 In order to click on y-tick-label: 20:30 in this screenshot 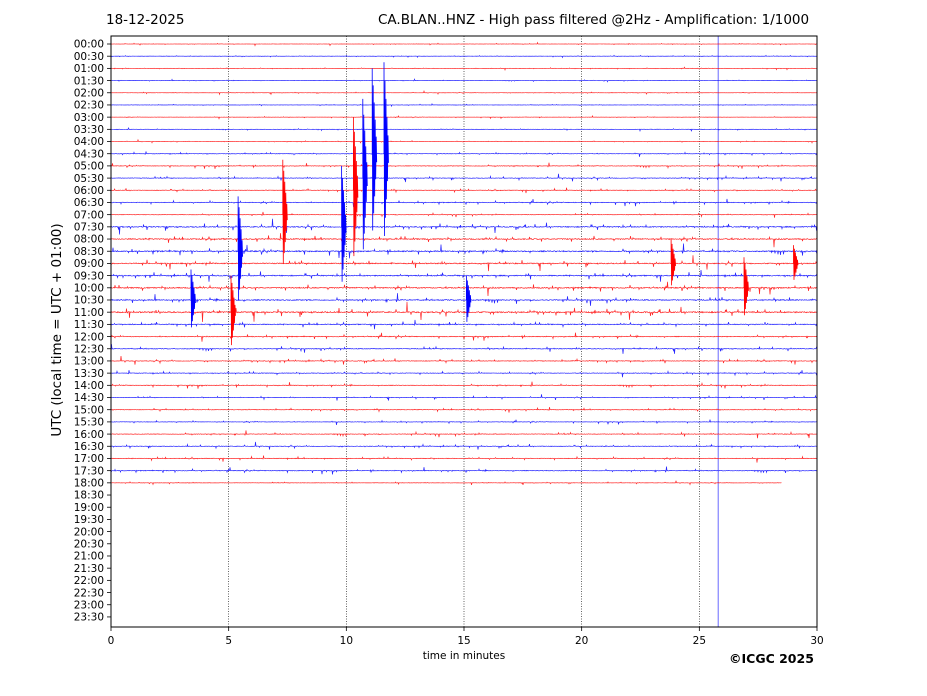, I will do `click(89, 544)`.